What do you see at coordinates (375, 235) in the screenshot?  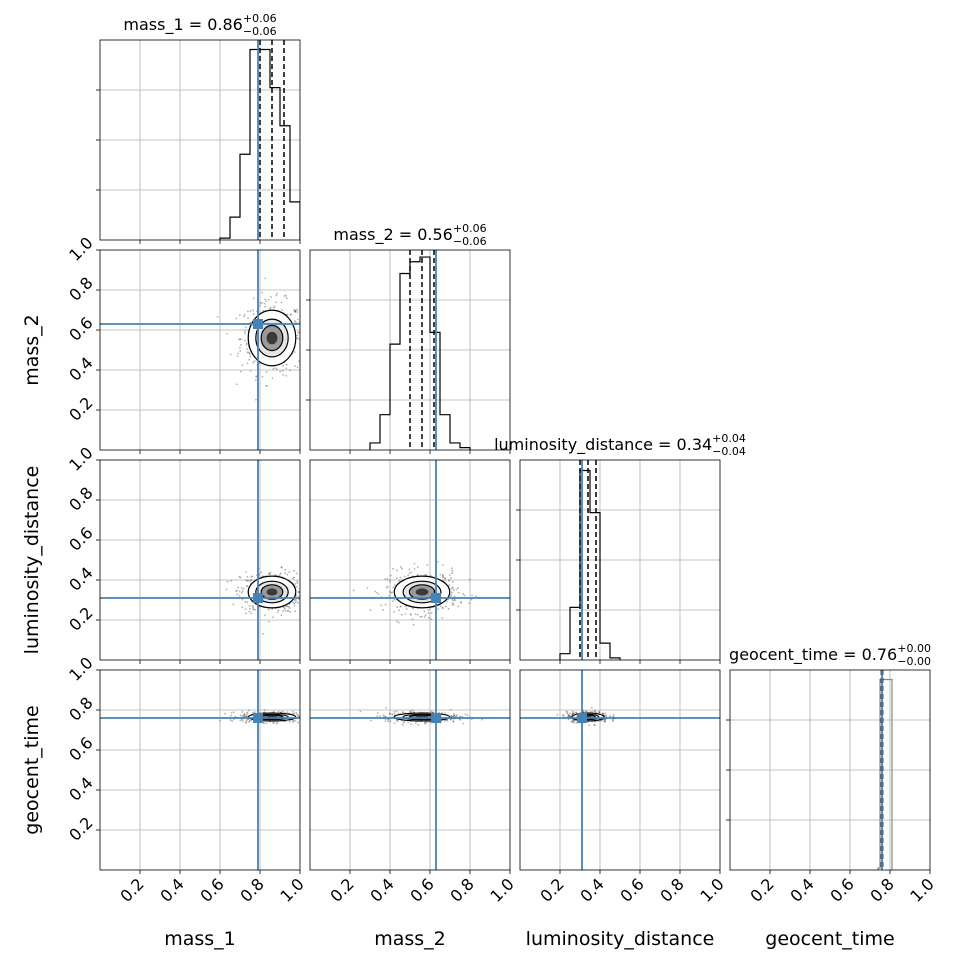 I see `title-text: mass_2 =` at bounding box center [375, 235].